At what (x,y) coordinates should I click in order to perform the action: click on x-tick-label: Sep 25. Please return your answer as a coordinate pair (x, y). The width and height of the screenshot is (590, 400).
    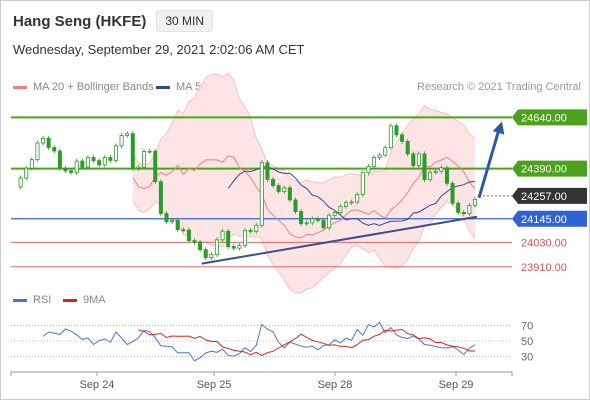
    Looking at the image, I should click on (214, 385).